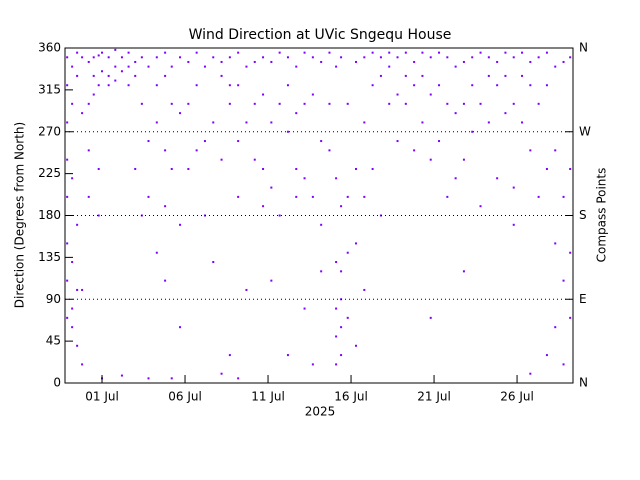 Image resolution: width=640 pixels, height=480 pixels. What do you see at coordinates (583, 215) in the screenshot?
I see `y2-tick-label: S` at bounding box center [583, 215].